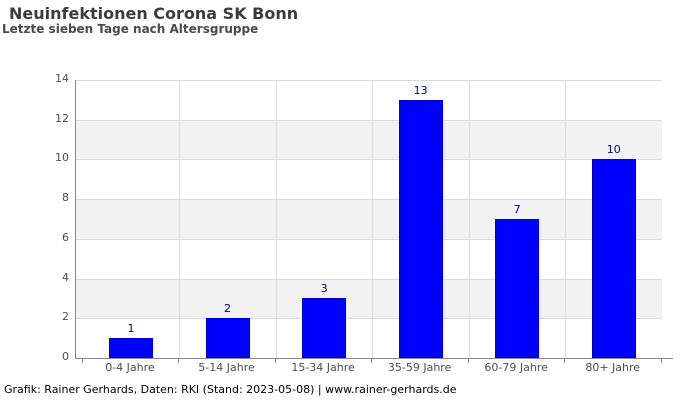 The width and height of the screenshot is (700, 400). Describe the element at coordinates (613, 150) in the screenshot. I see `bar-value-label: 10` at that location.